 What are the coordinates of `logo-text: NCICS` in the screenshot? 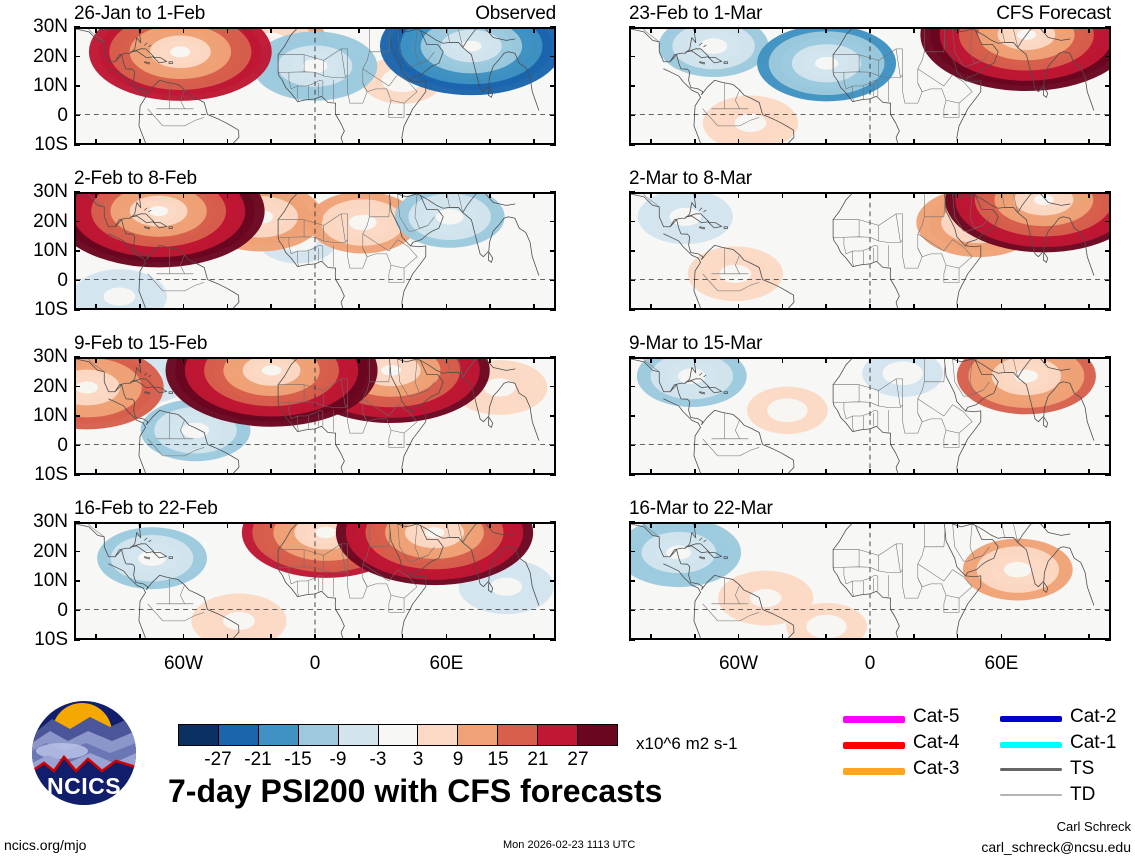 It's located at (84, 786).